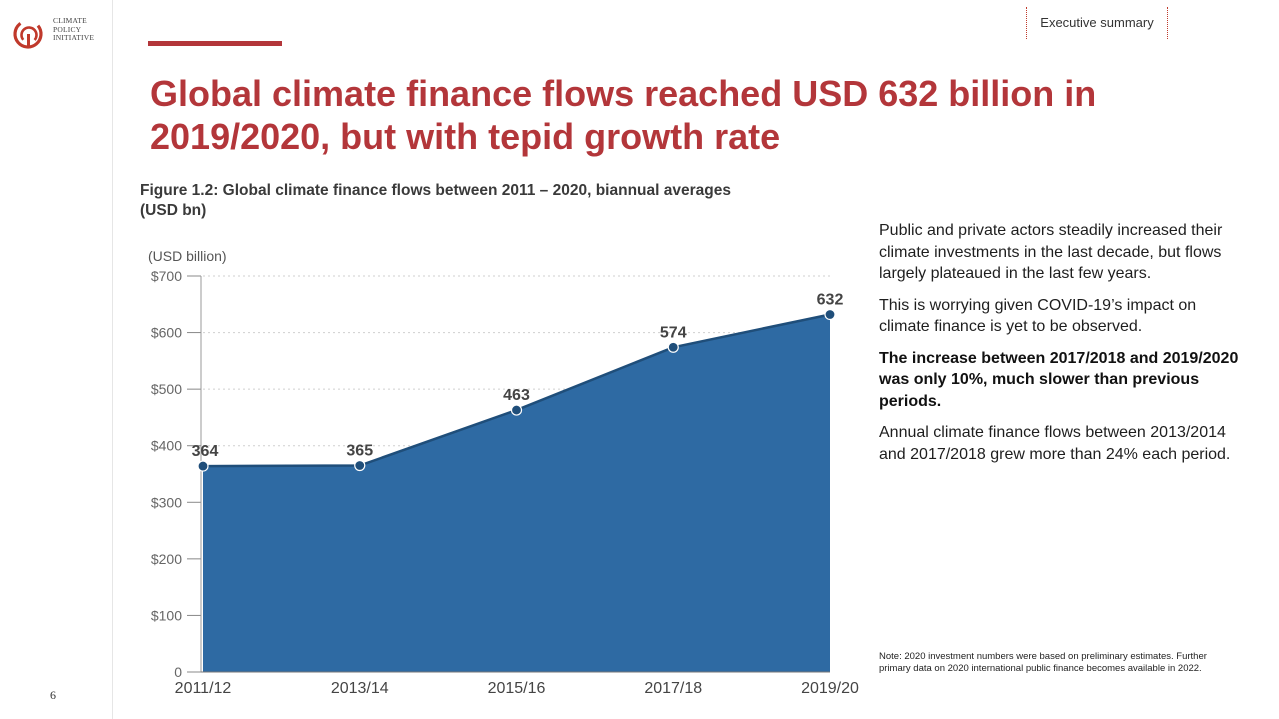 This screenshot has height=719, width=1279. What do you see at coordinates (53, 695) in the screenshot?
I see `page-number: 6` at bounding box center [53, 695].